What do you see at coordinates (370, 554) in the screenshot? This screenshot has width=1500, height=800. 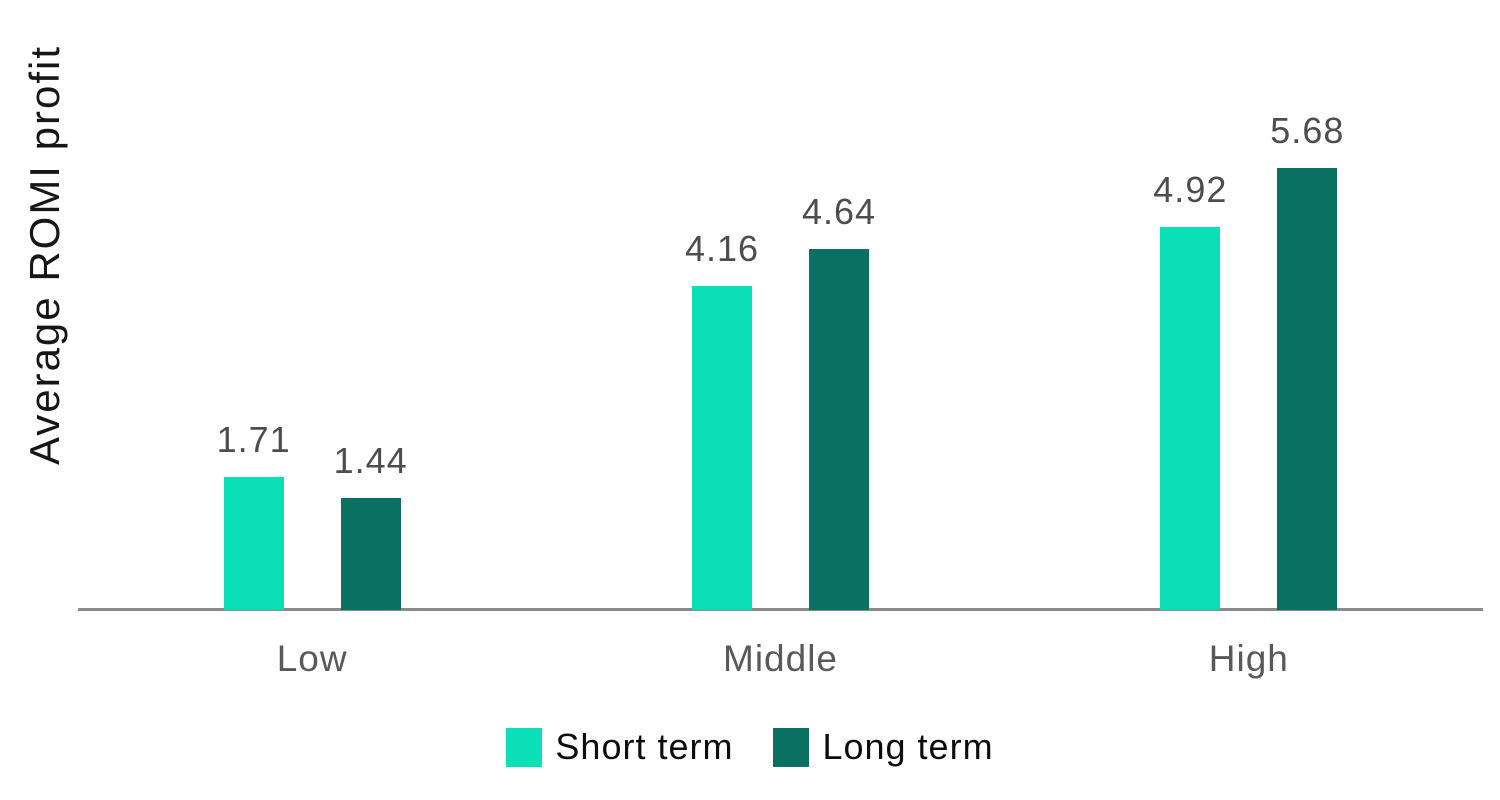 I see `bar-low-long-term` at bounding box center [370, 554].